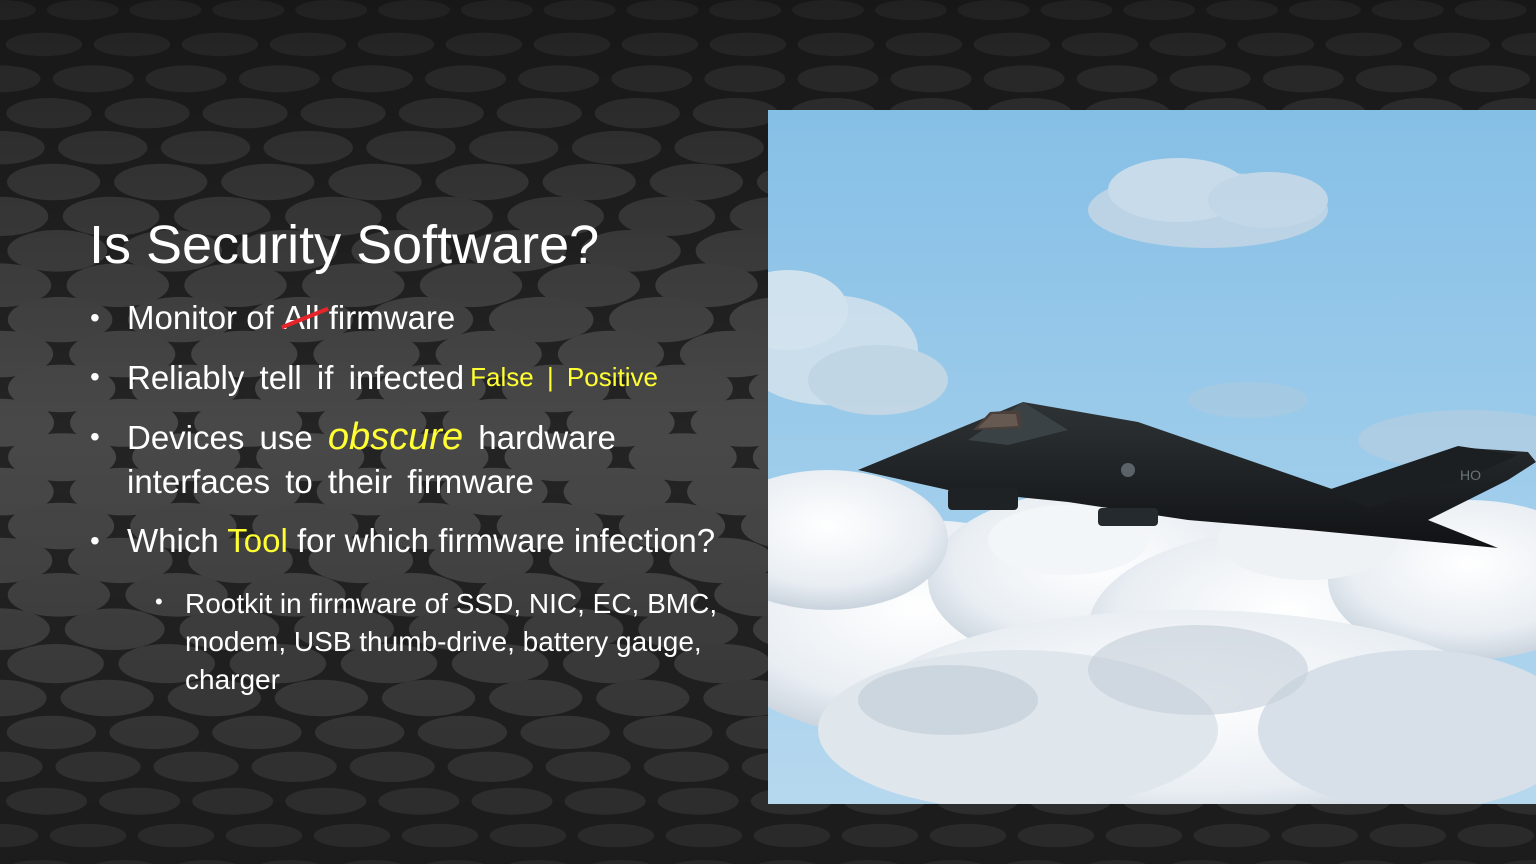 The width and height of the screenshot is (1536, 864). Describe the element at coordinates (387, 317) in the screenshot. I see `bullet-text-end: firmware` at that location.